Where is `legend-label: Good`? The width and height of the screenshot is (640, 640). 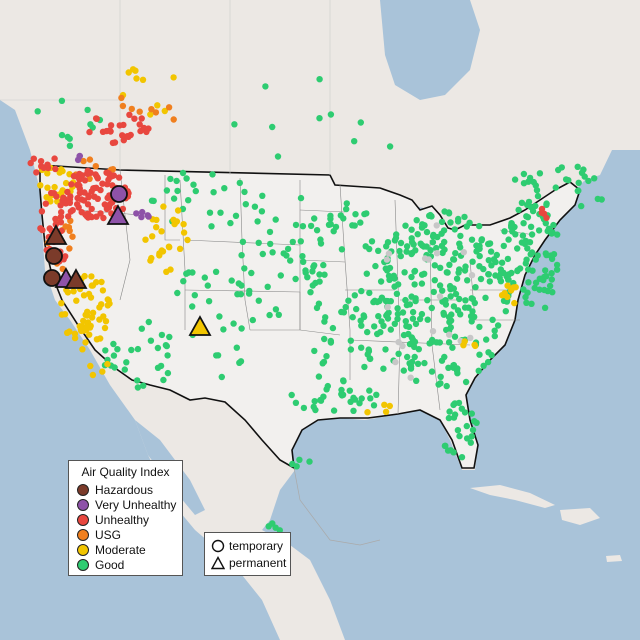 legend-label: Good is located at coordinates (110, 565).